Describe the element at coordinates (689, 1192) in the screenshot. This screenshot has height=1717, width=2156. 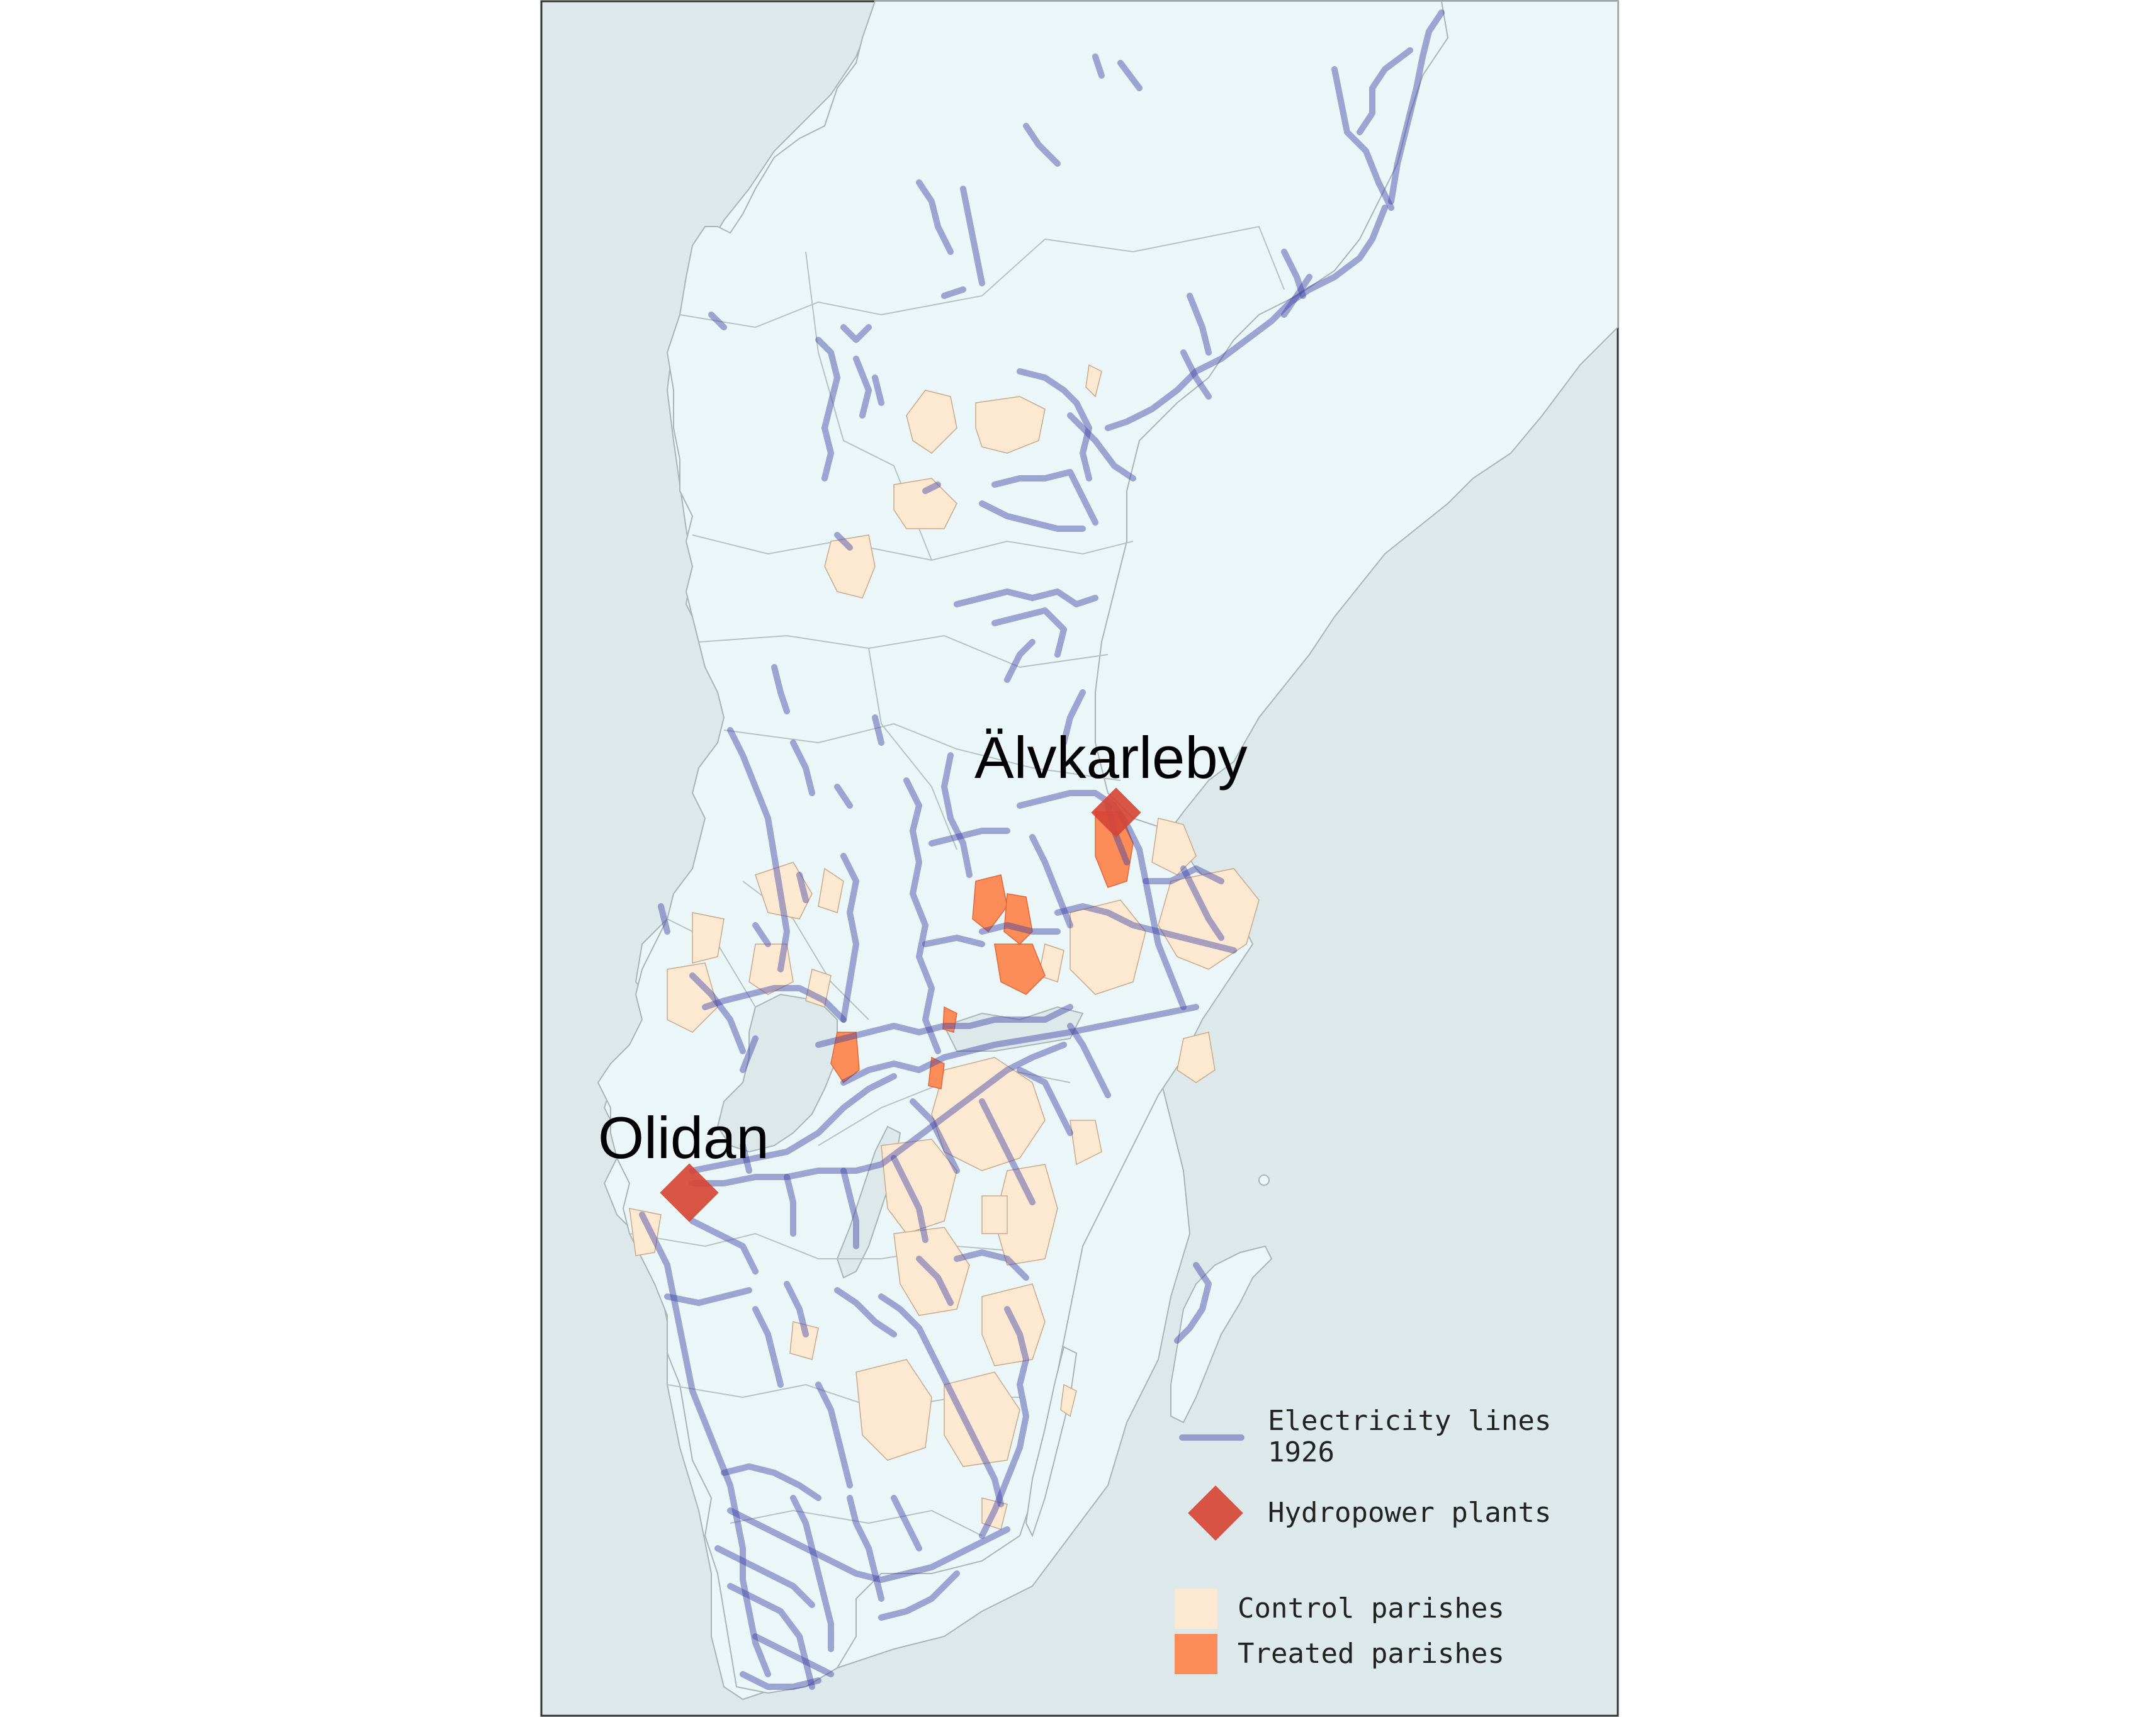
I see `hydropower-plant-olidan` at that location.